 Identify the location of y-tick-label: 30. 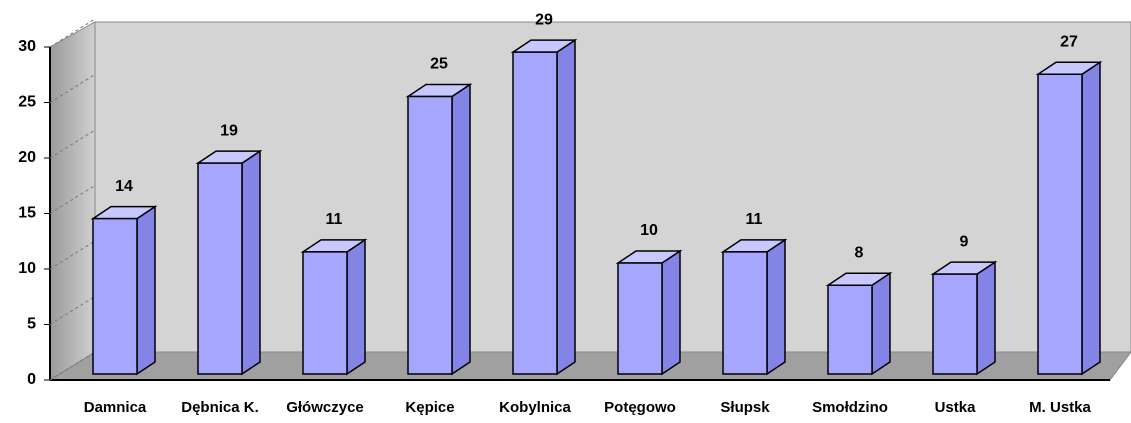
(27, 46).